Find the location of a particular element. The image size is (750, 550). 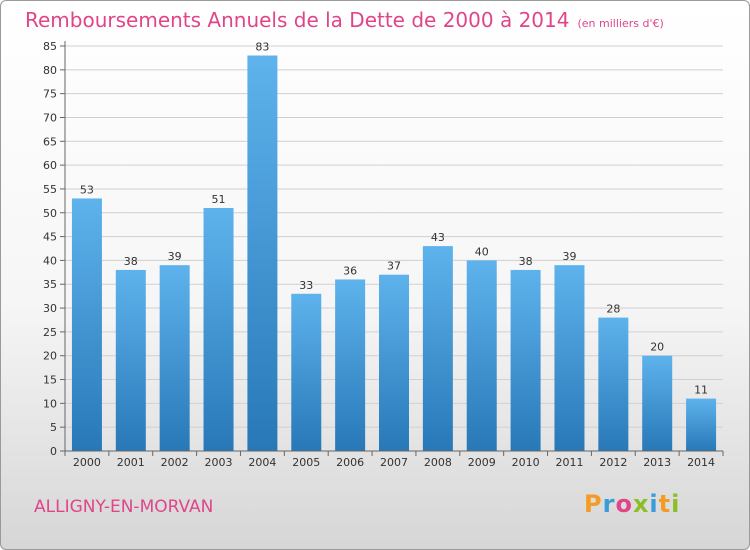

y-tick-label: 50 is located at coordinates (50, 213).